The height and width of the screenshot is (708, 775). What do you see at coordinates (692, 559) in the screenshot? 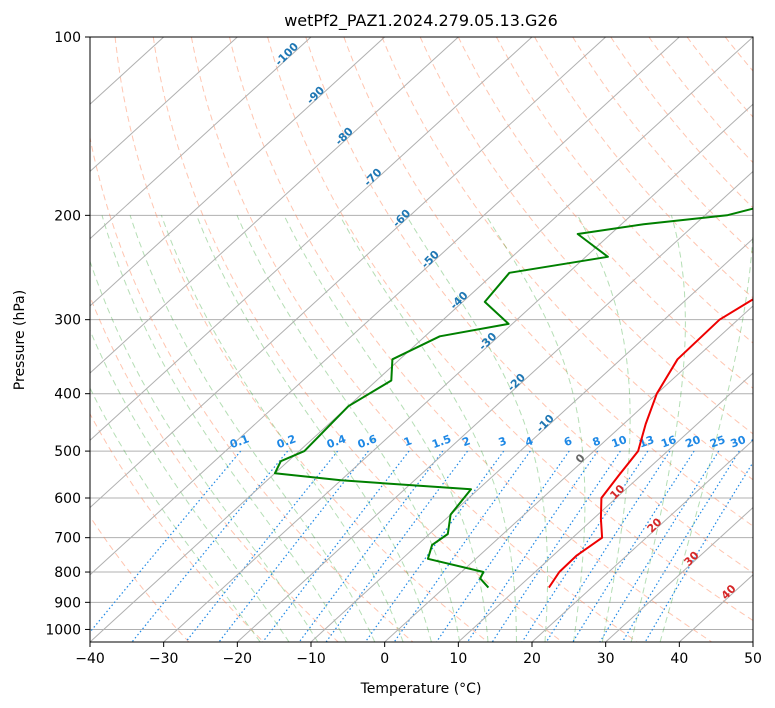
I see `isotherm-label: 30` at bounding box center [692, 559].